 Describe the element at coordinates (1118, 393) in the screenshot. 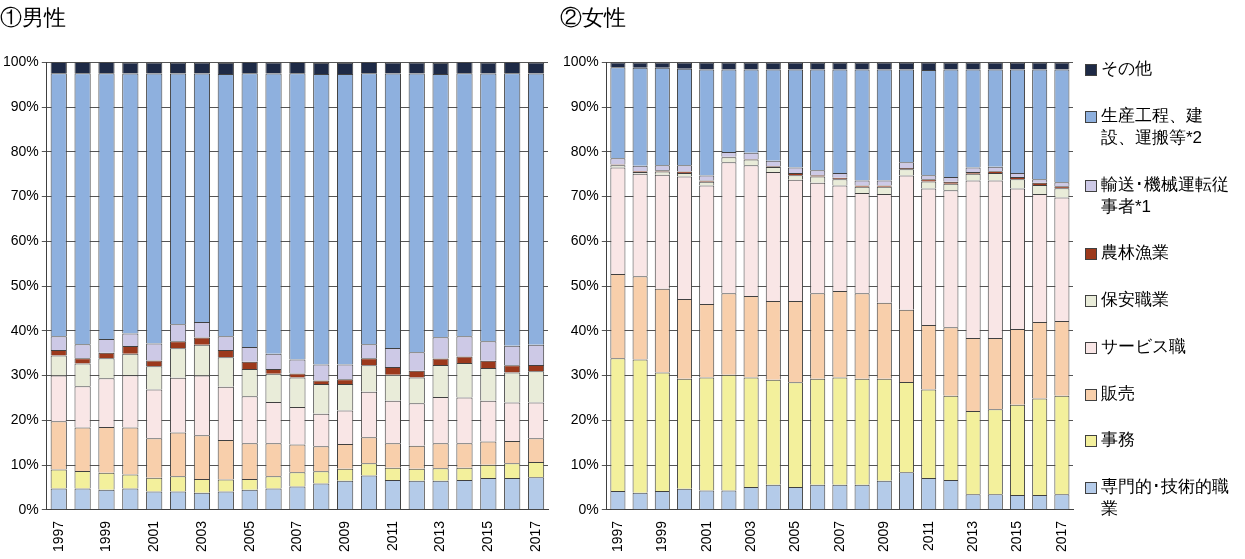

I see `legend-label: 販売` at that location.